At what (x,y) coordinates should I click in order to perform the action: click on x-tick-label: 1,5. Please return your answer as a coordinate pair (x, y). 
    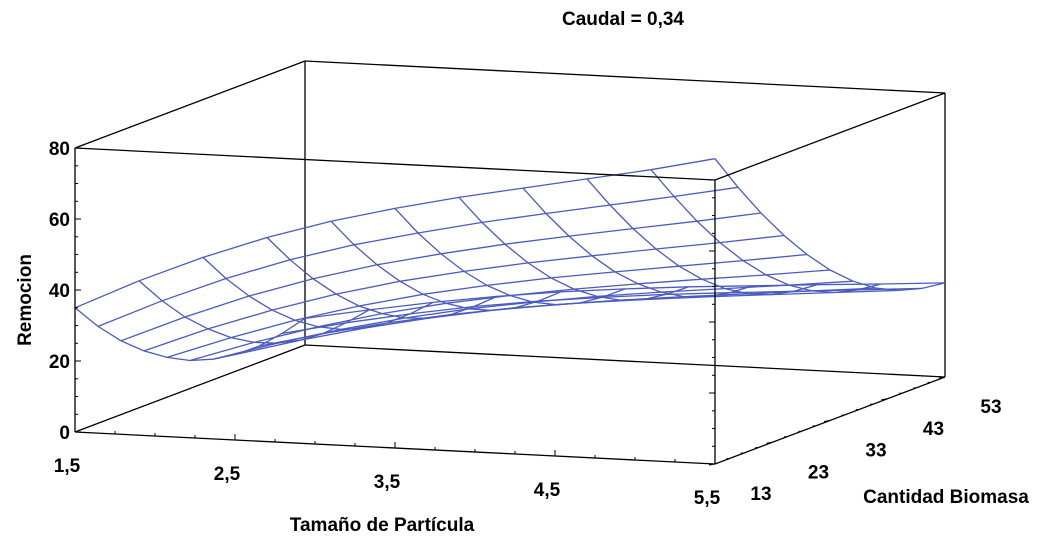
    Looking at the image, I should click on (67, 466).